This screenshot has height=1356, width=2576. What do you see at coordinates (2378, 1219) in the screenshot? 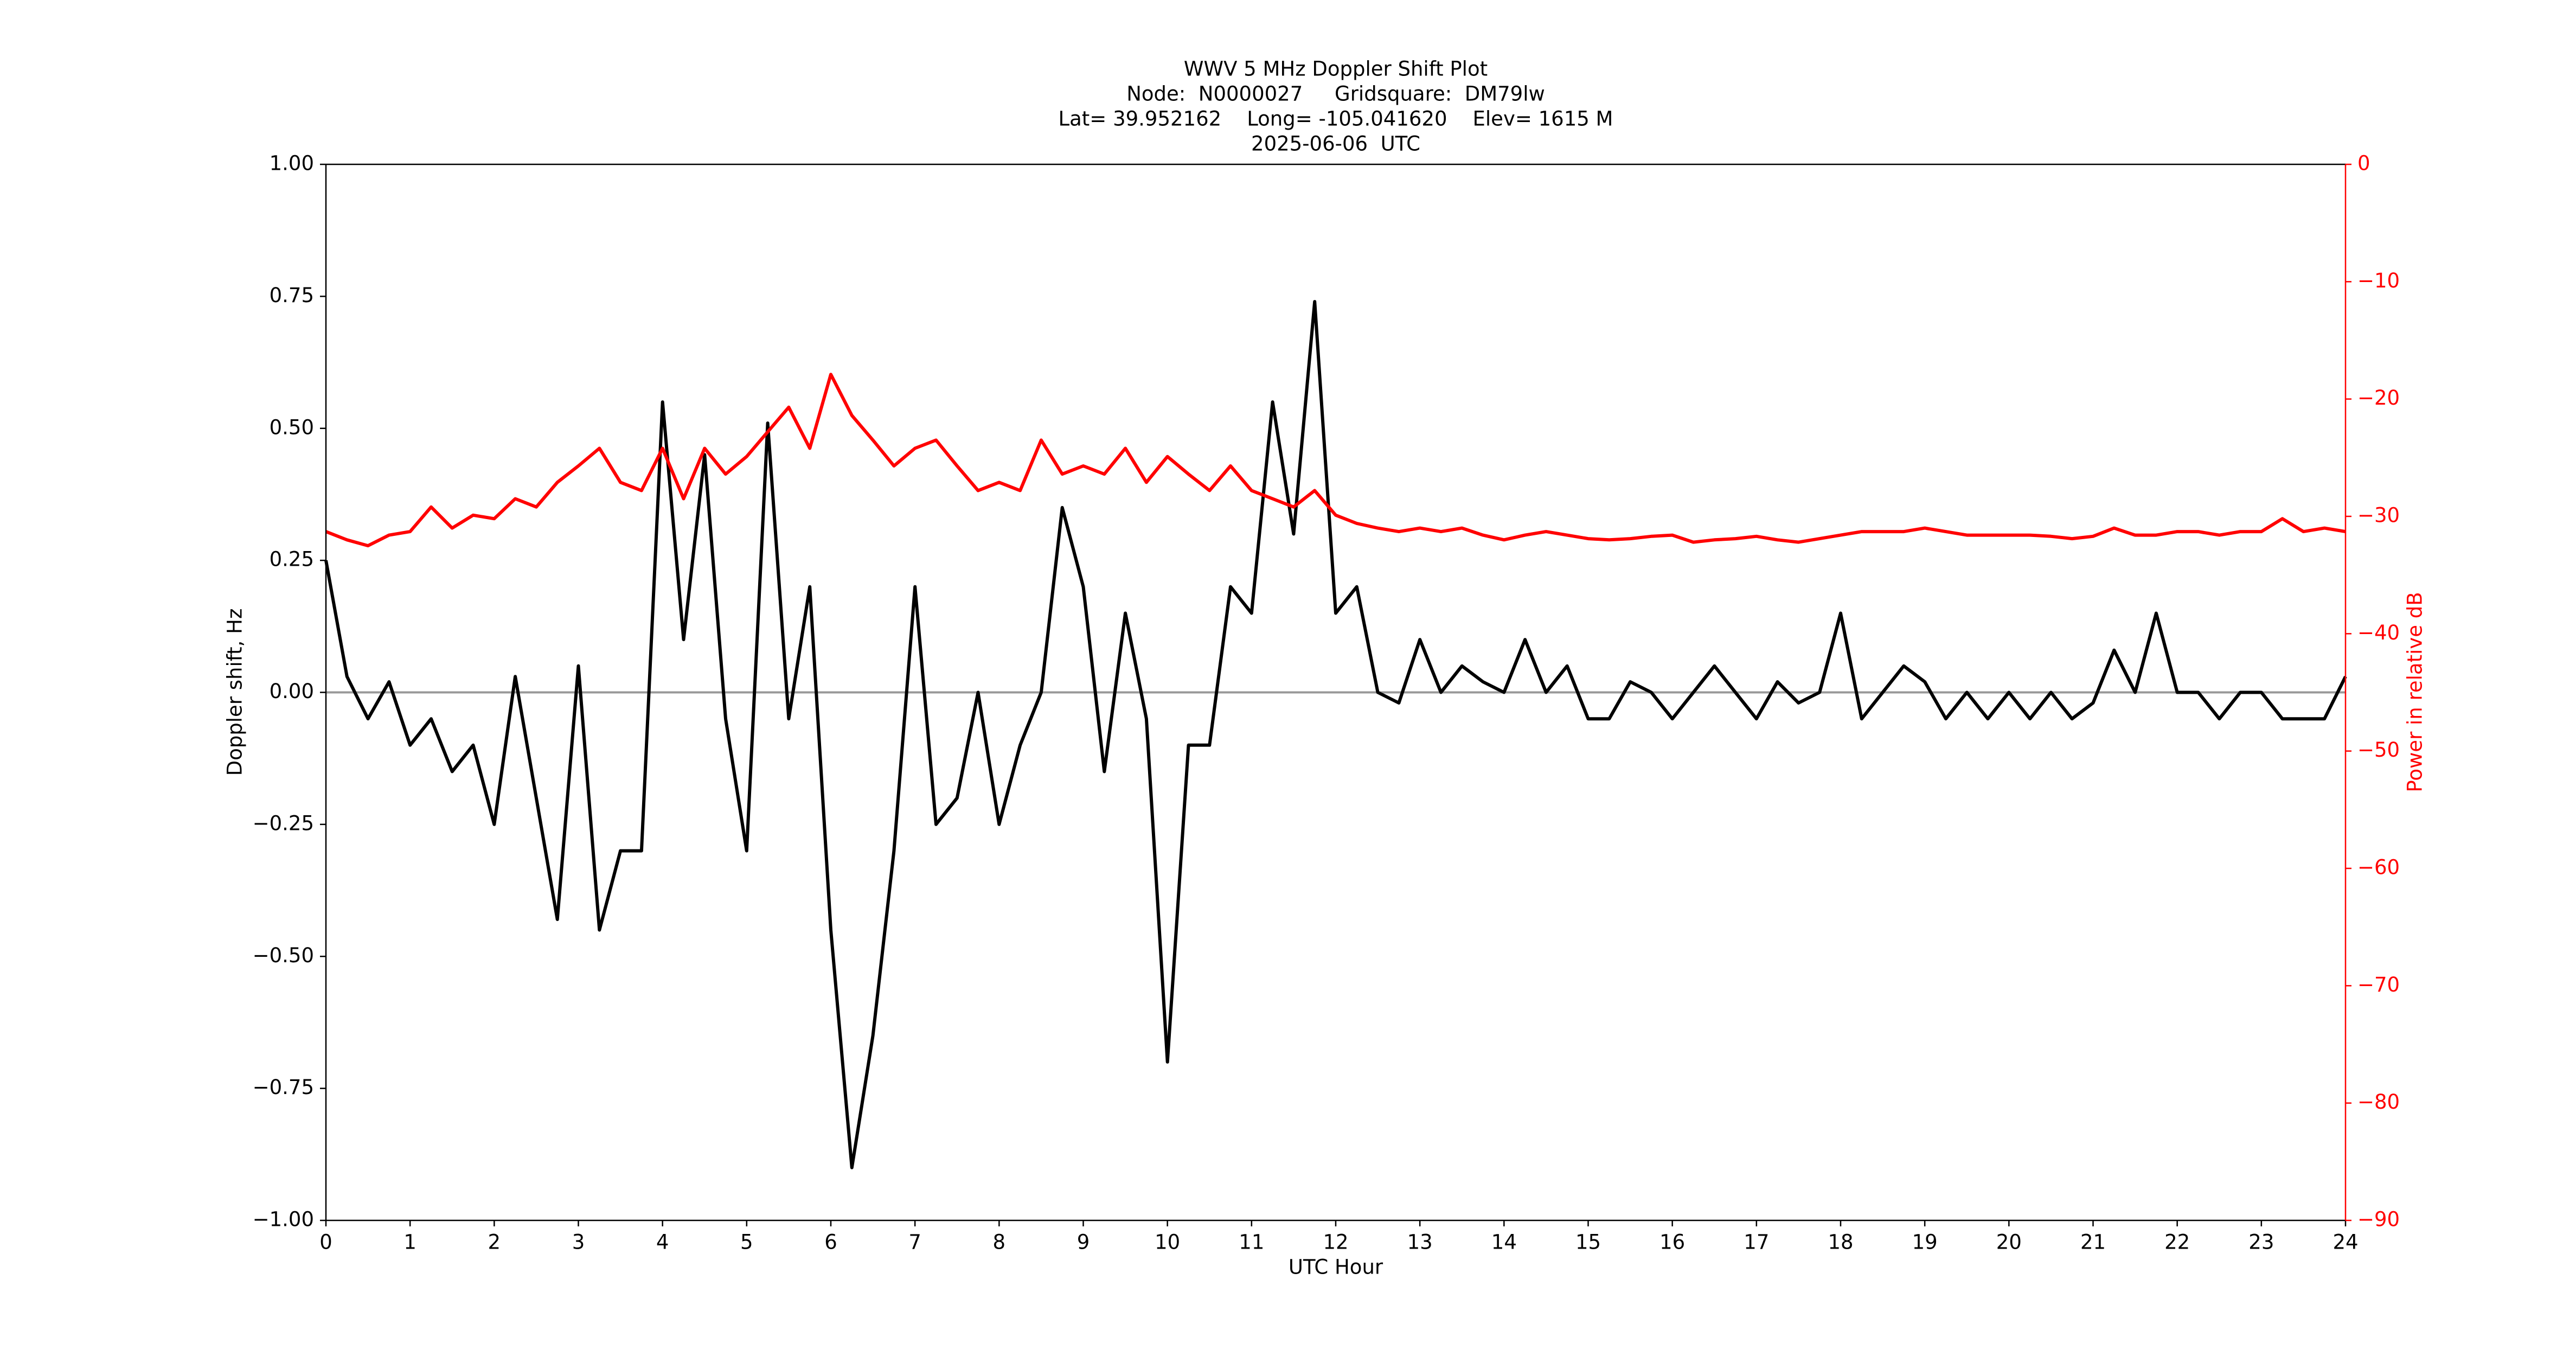
I see `y2-tick-label: −90` at bounding box center [2378, 1219].